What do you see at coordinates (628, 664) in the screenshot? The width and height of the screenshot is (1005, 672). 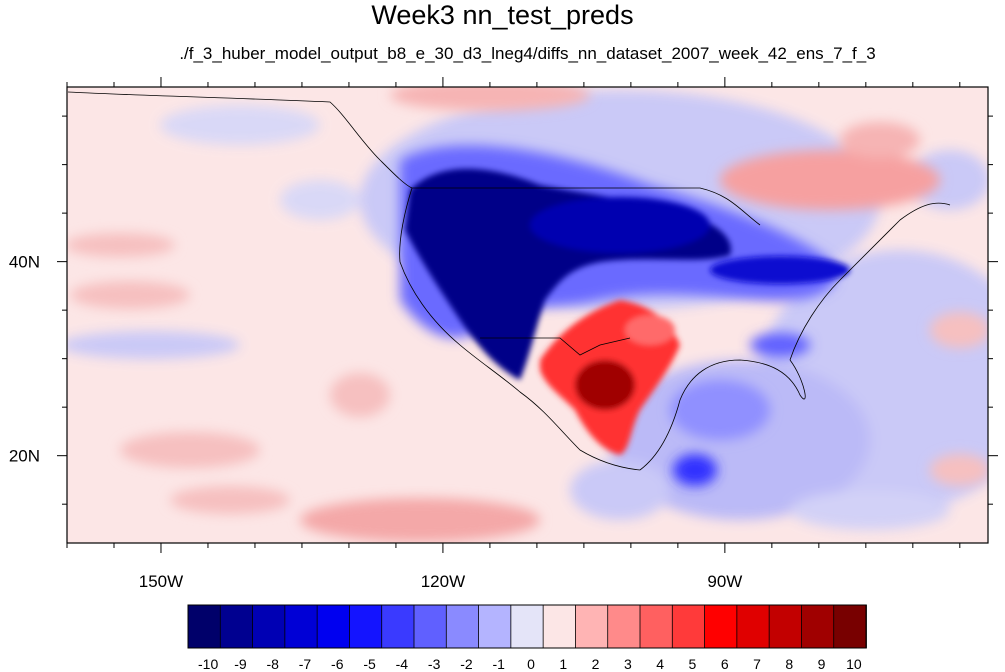 I see `colorbar-label: 3` at bounding box center [628, 664].